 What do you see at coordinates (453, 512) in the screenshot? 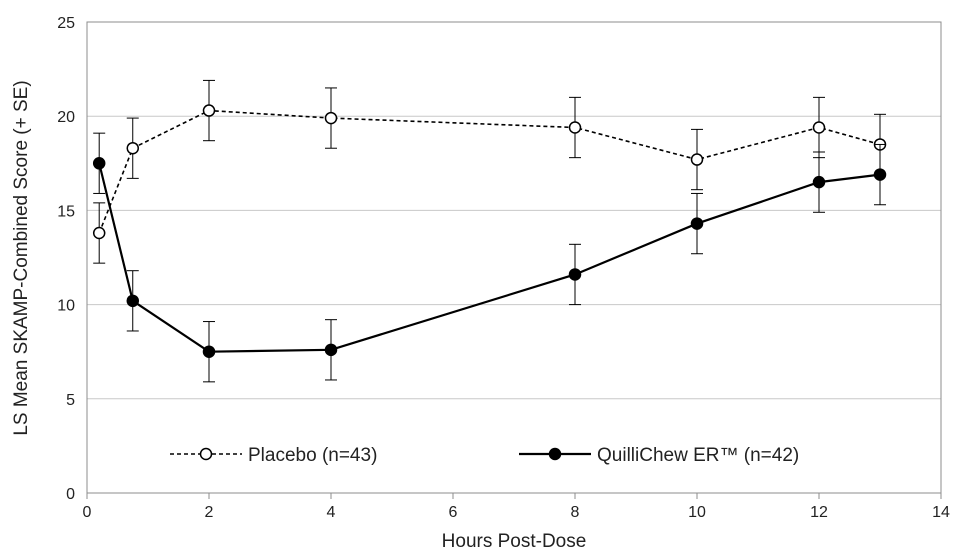
I see `x-tick-label: 6` at bounding box center [453, 512].